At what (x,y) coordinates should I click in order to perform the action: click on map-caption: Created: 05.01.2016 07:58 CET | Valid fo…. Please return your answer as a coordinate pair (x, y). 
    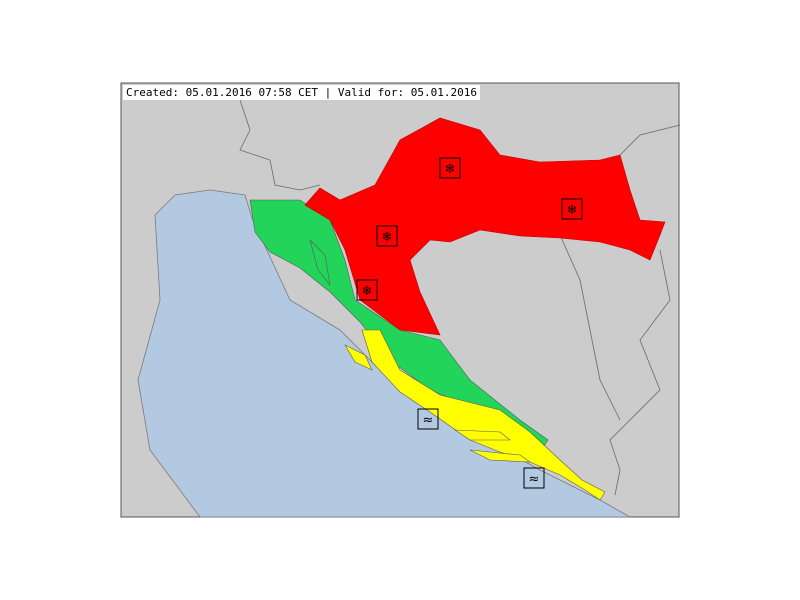
    Looking at the image, I should click on (301, 92).